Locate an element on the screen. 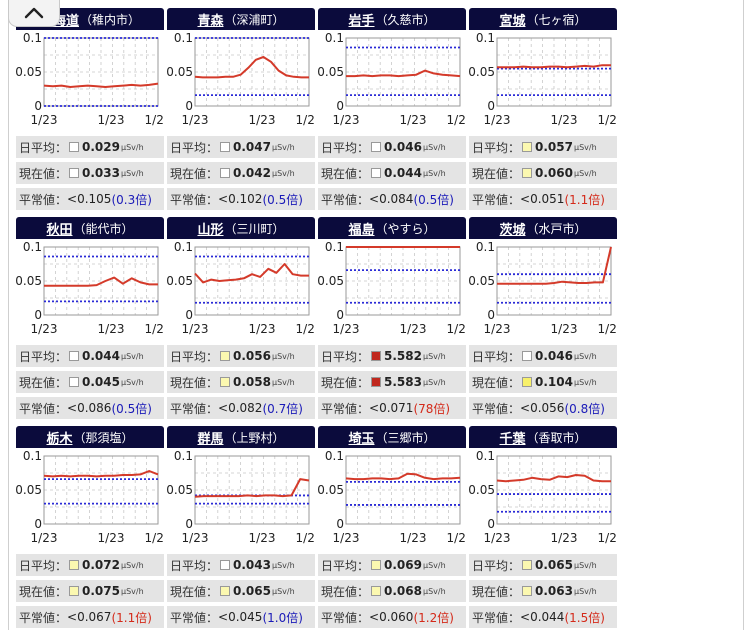 This screenshot has height=630, width=750. city-label: （やすら） is located at coordinates (405, 228).